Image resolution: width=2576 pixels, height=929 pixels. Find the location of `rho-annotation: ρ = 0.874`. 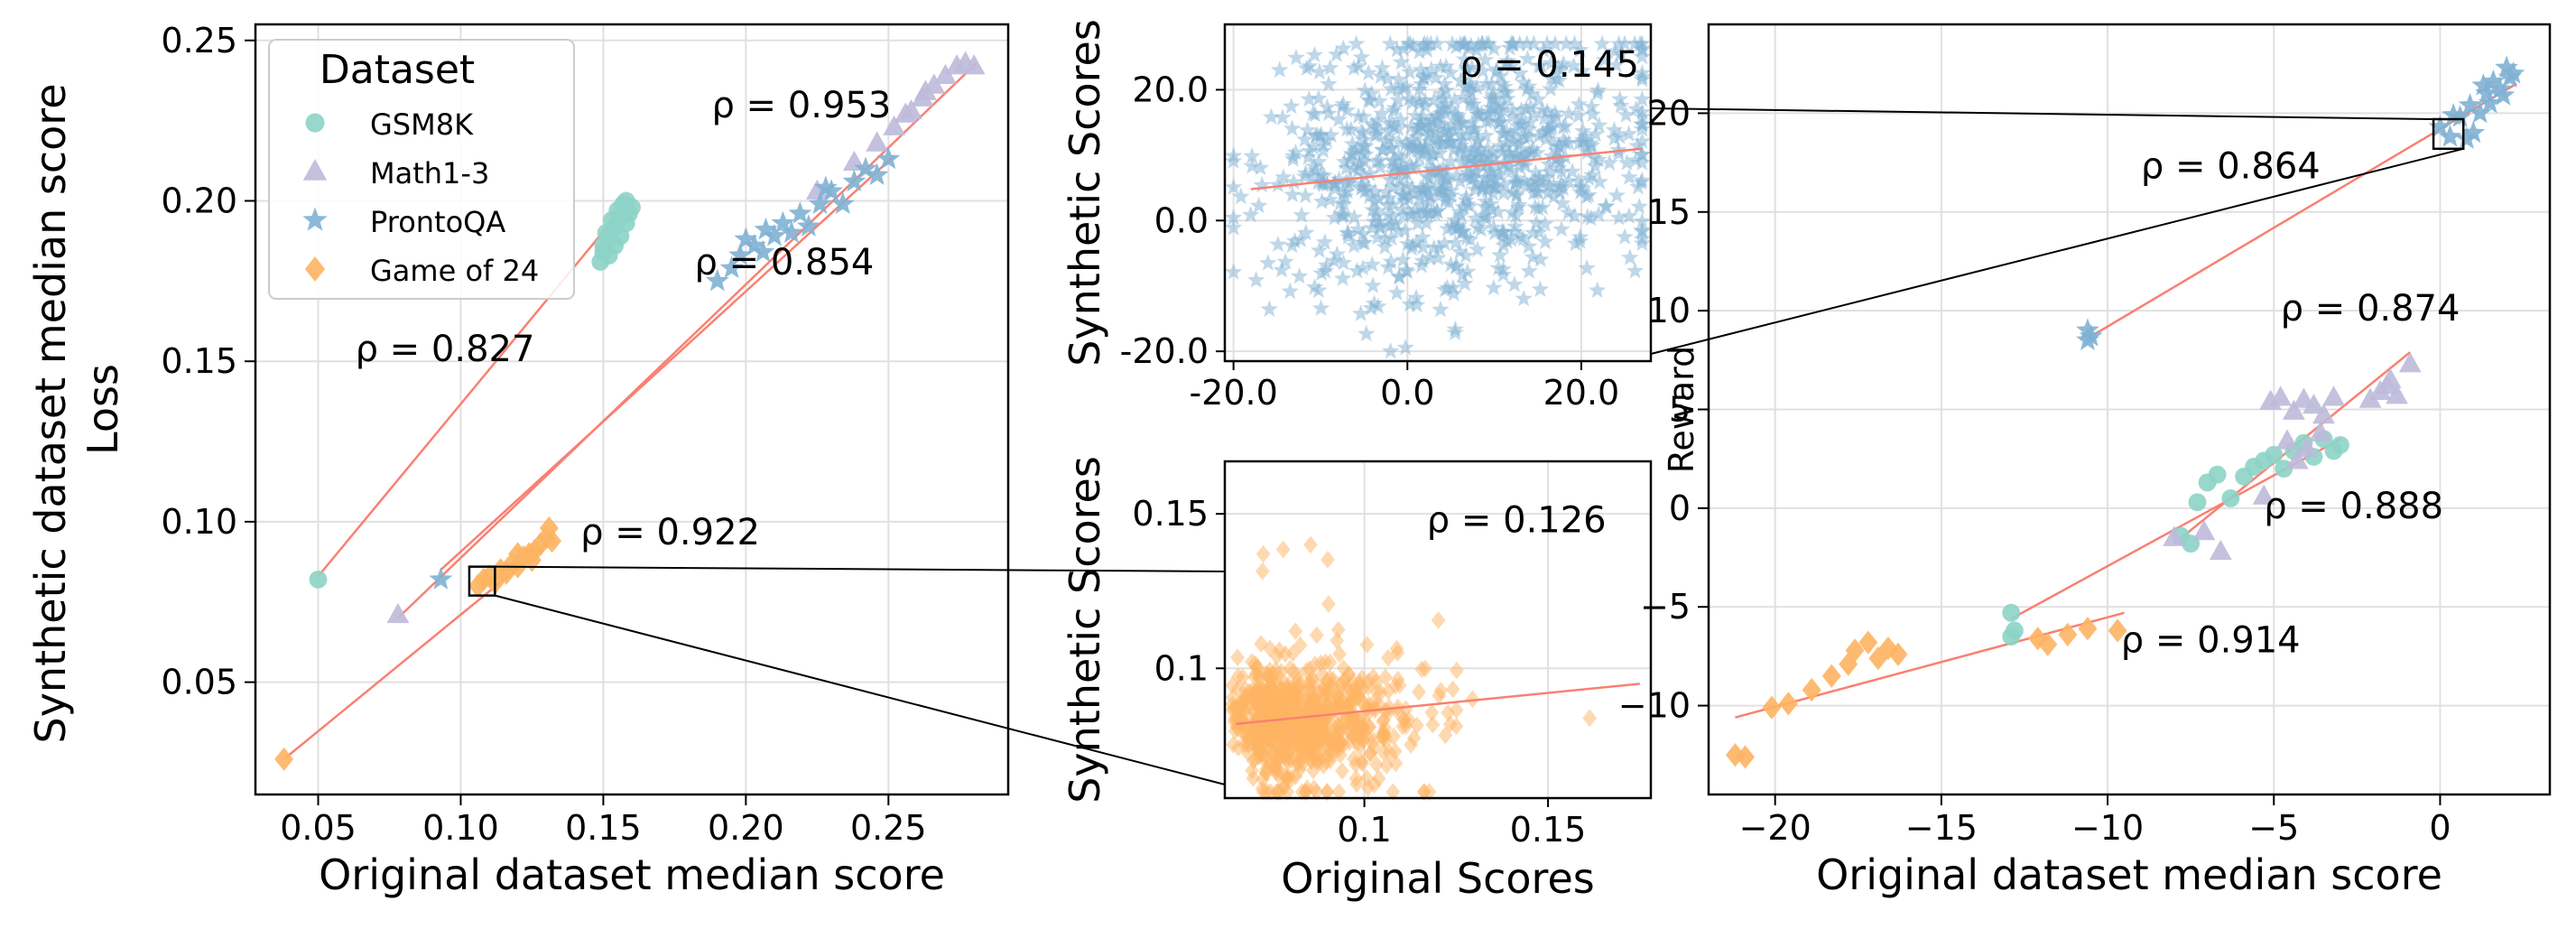

rho-annotation: ρ = 0.874 is located at coordinates (2370, 309).